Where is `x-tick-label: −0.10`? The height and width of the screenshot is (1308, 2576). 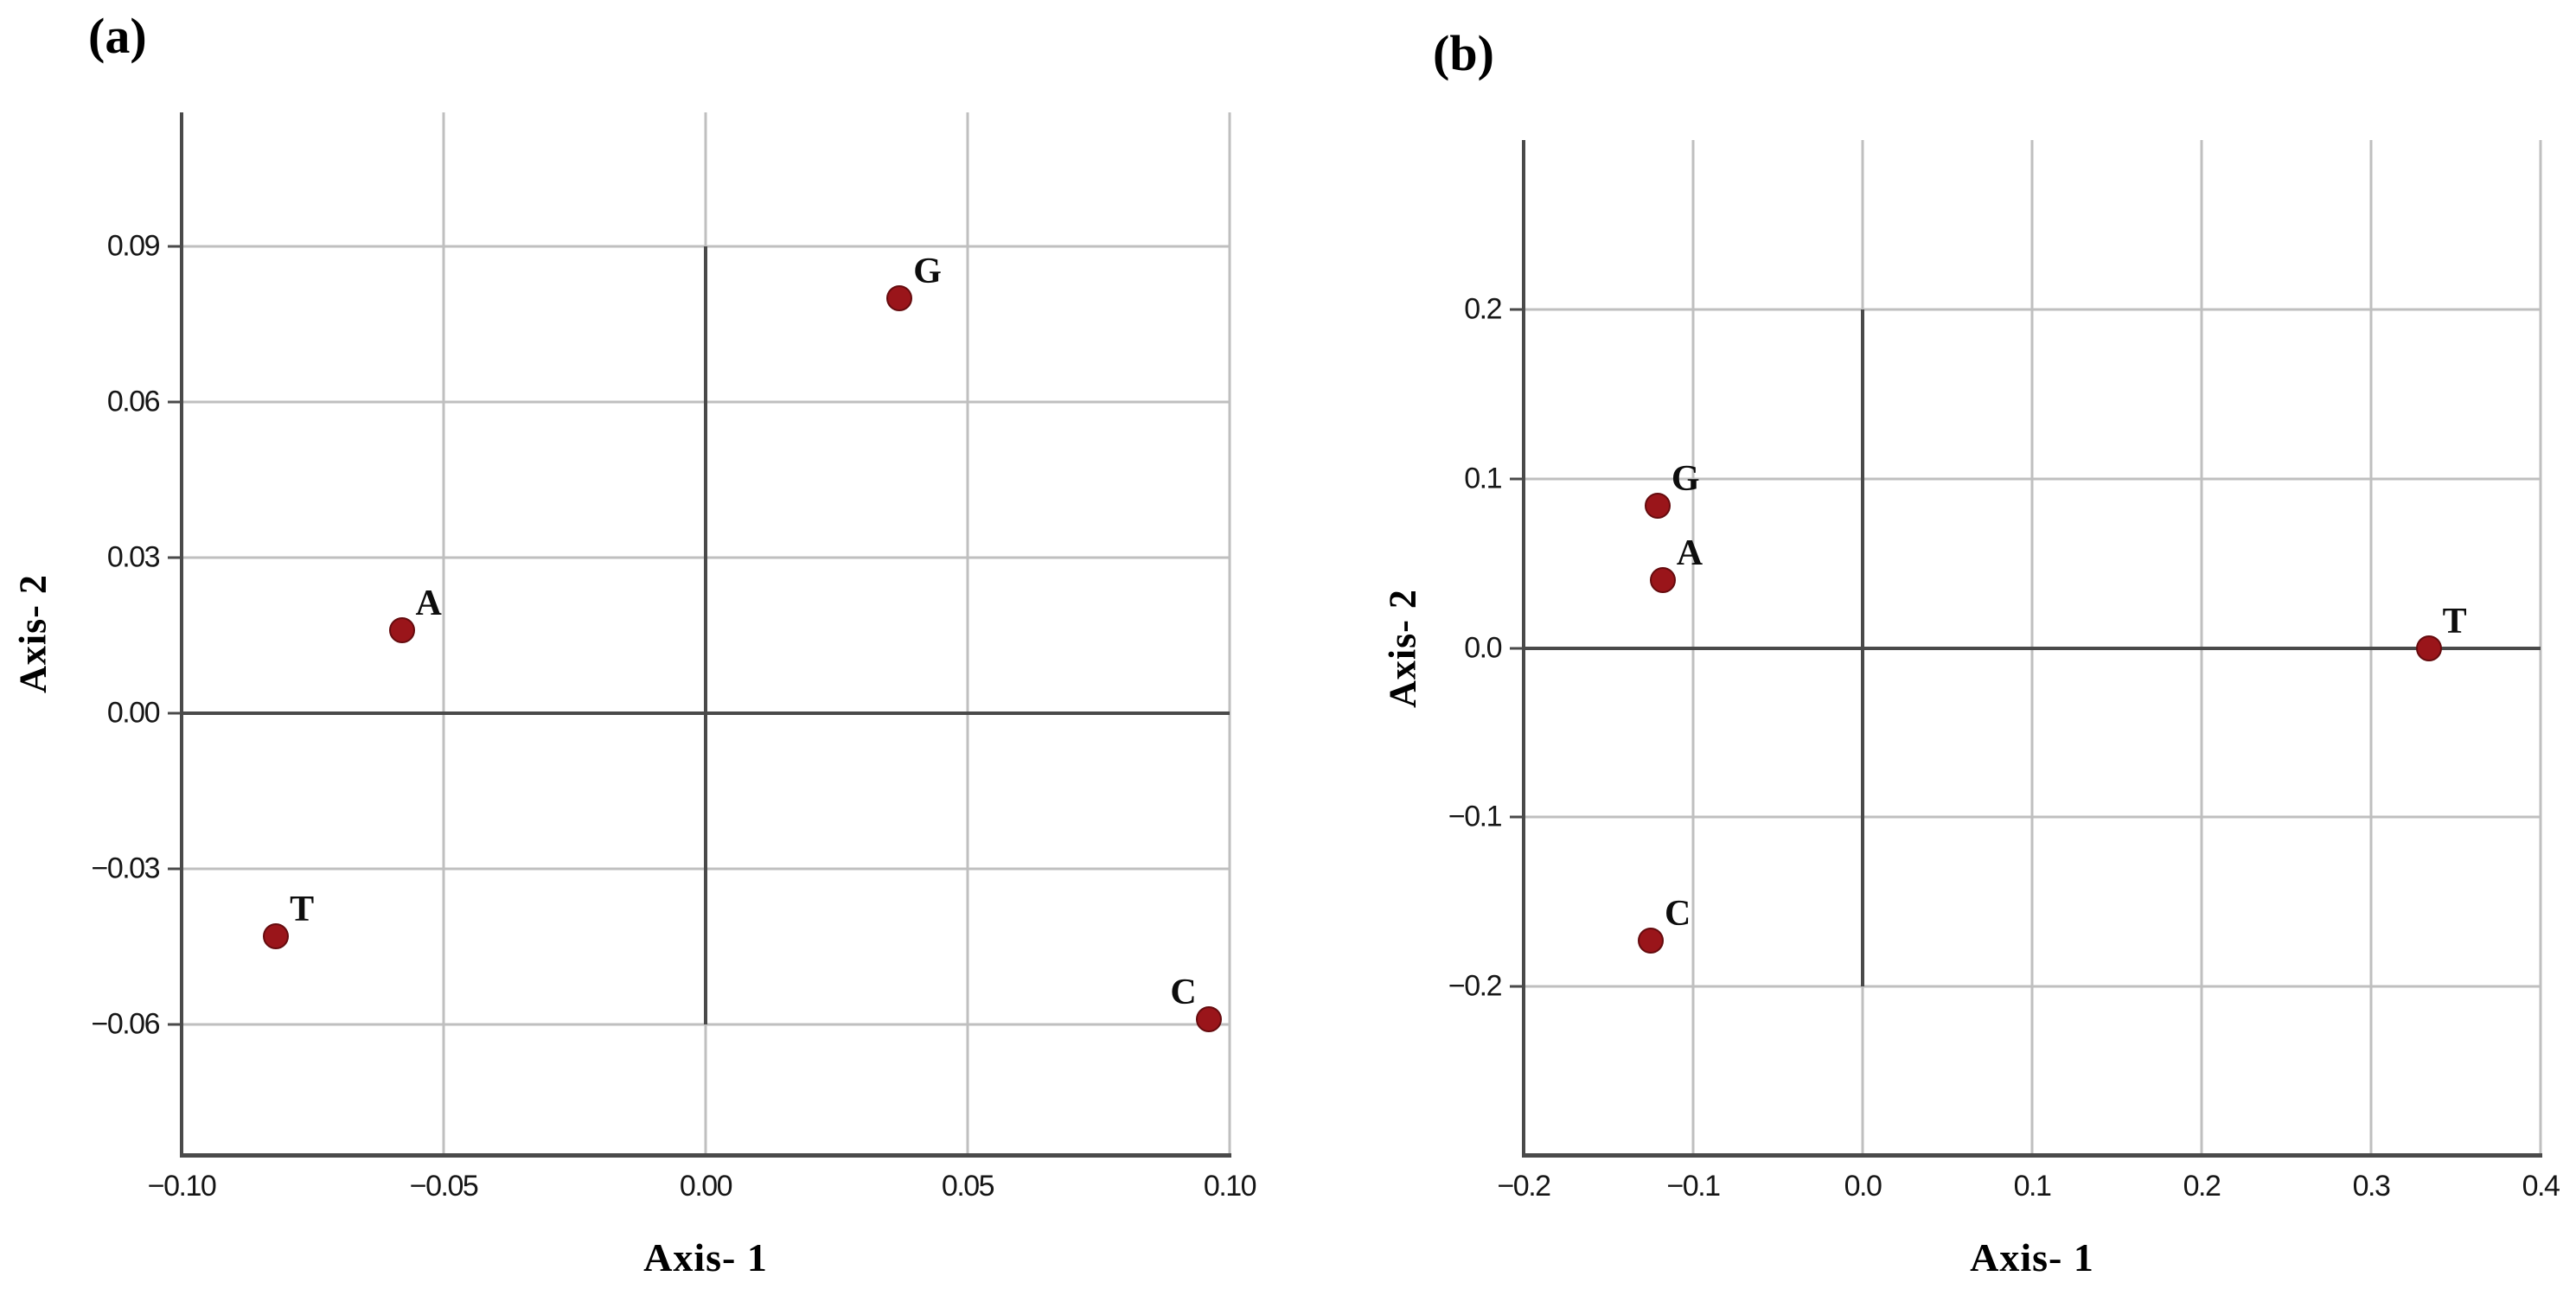
x-tick-label: −0.10 is located at coordinates (182, 1186).